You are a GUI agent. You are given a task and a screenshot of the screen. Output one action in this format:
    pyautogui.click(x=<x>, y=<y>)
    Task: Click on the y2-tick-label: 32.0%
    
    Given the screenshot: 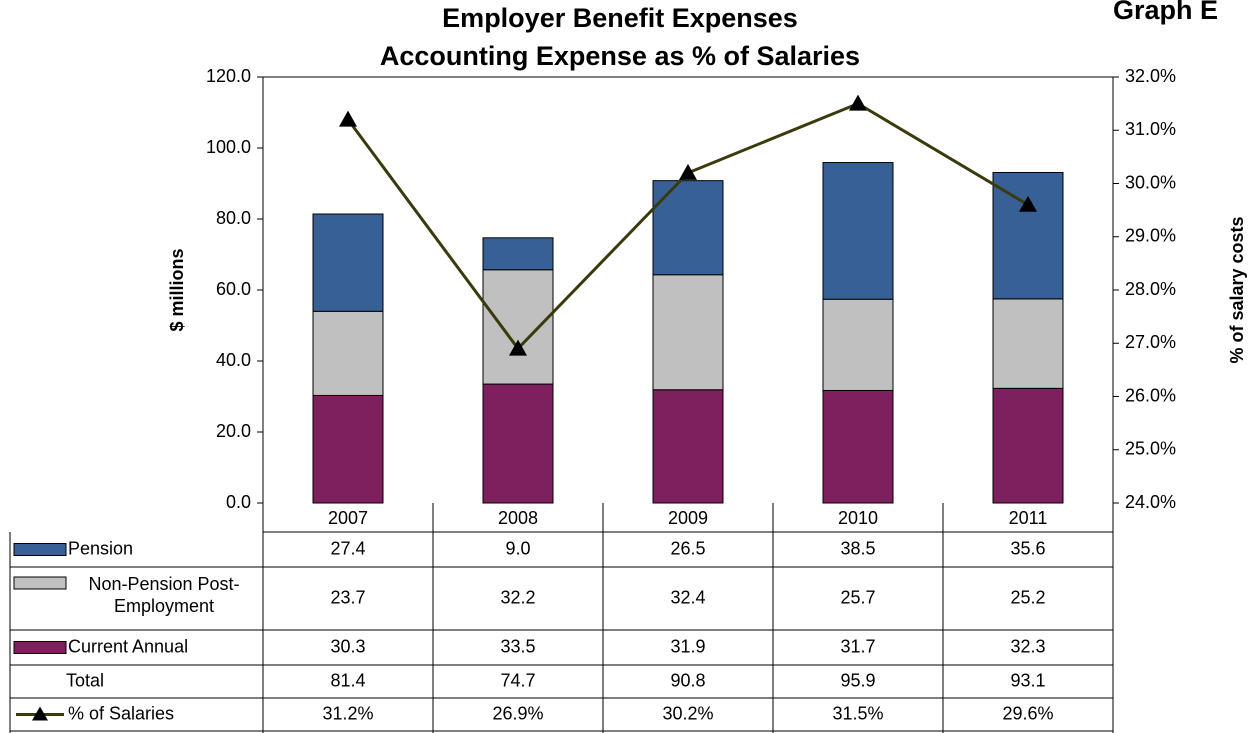 What is the action you would take?
    pyautogui.click(x=1150, y=76)
    